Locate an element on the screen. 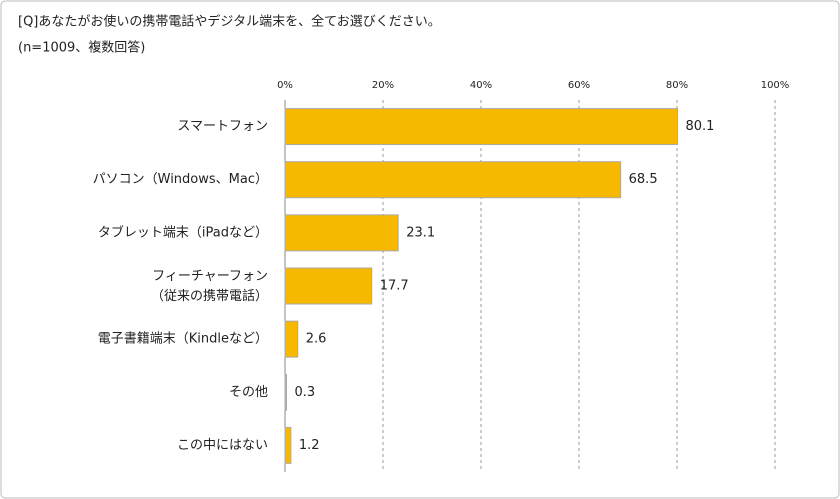 Image resolution: width=840 pixels, height=499 pixels. x-tick-label: 20% is located at coordinates (383, 85).